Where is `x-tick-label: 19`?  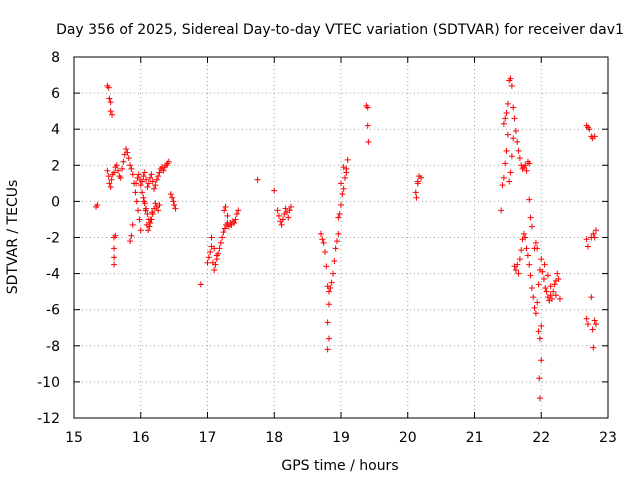 x-tick-label: 19 is located at coordinates (341, 438).